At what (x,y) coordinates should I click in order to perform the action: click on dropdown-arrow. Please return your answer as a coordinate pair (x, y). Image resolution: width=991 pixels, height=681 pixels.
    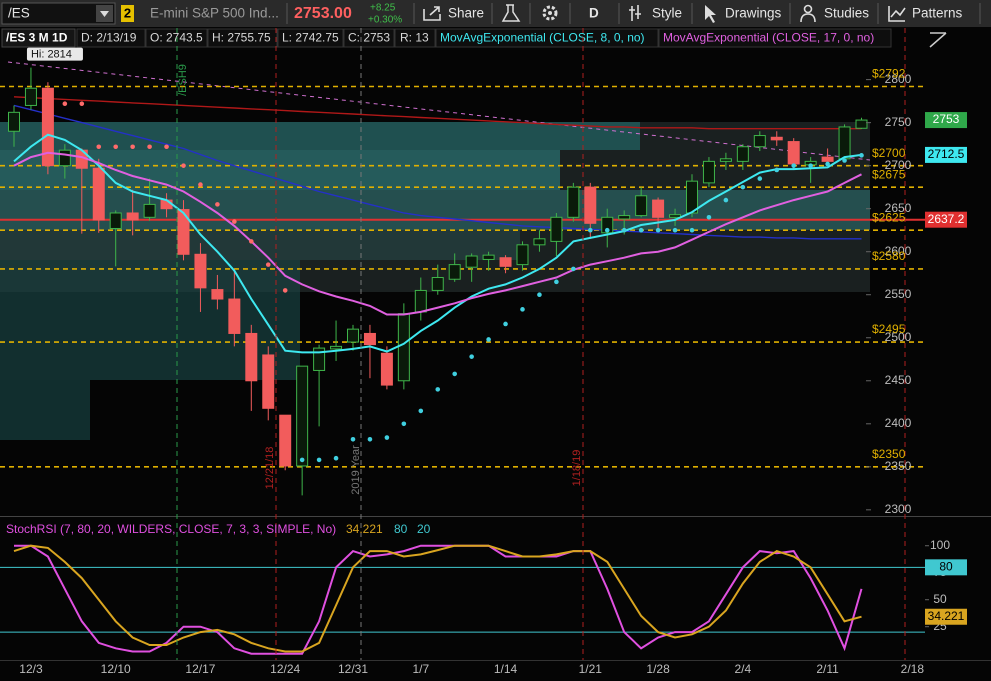
    Looking at the image, I should click on (104, 14).